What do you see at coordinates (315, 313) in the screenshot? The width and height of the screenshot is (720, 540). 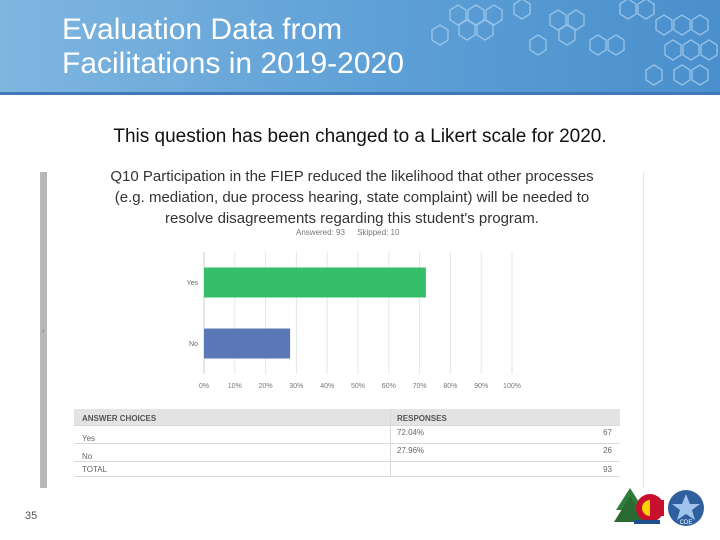 I see `chart-bars` at bounding box center [315, 313].